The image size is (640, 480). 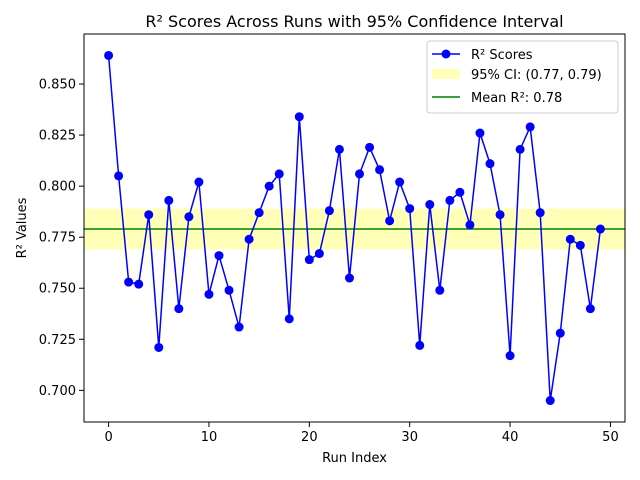 What do you see at coordinates (502, 55) in the screenshot?
I see `legend-label-r2: R² Scores` at bounding box center [502, 55].